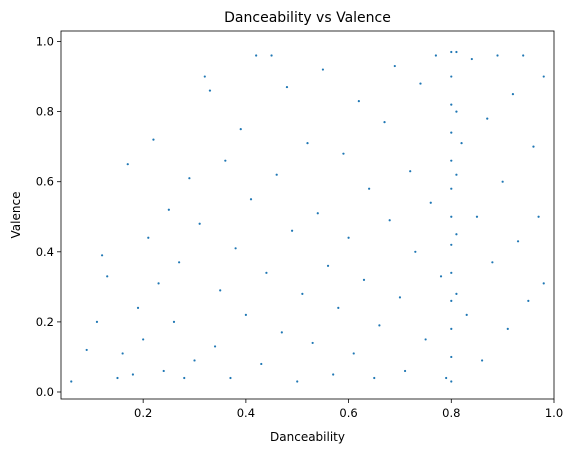 The height and width of the screenshot is (453, 567). Describe the element at coordinates (45, 322) in the screenshot. I see `y-tick-label: 0.2` at that location.